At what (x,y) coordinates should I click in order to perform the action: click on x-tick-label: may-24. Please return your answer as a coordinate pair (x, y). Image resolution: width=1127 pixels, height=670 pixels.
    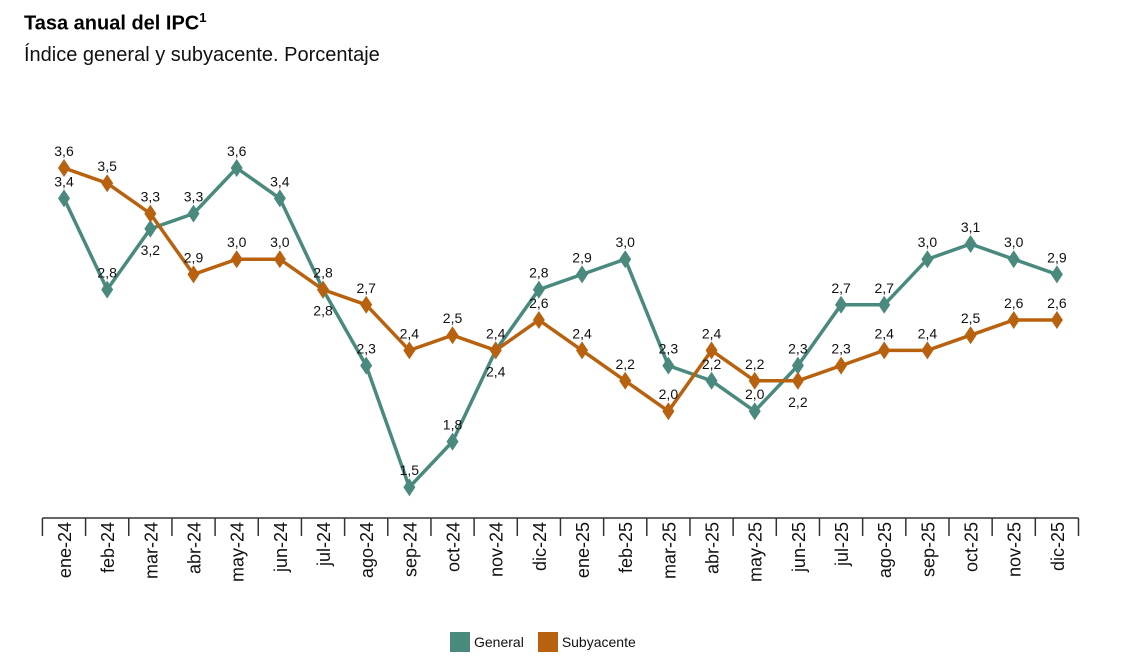
    Looking at the image, I should click on (238, 552).